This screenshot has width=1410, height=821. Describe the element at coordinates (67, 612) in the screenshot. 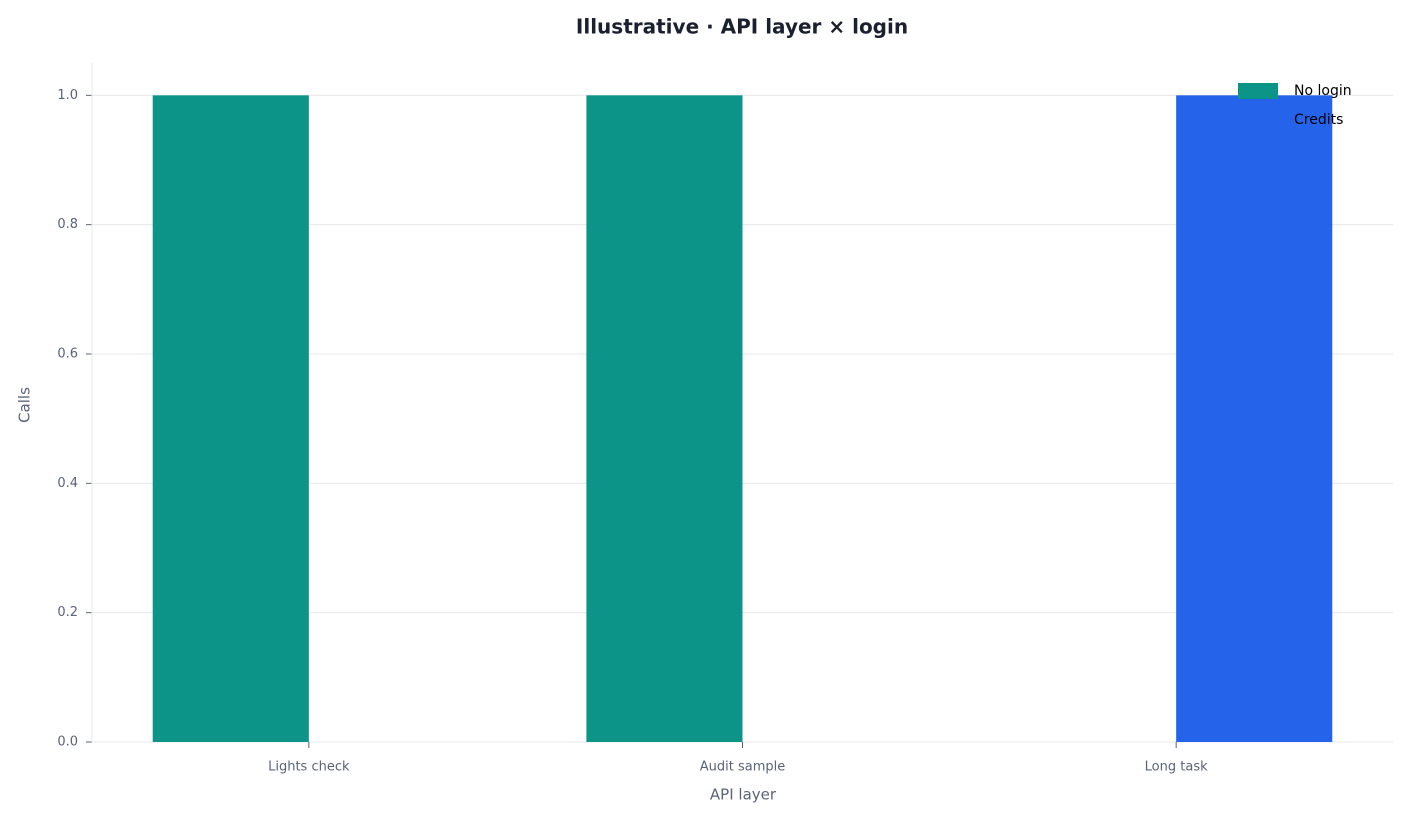

I see `y-tick-label: 0.2` at that location.